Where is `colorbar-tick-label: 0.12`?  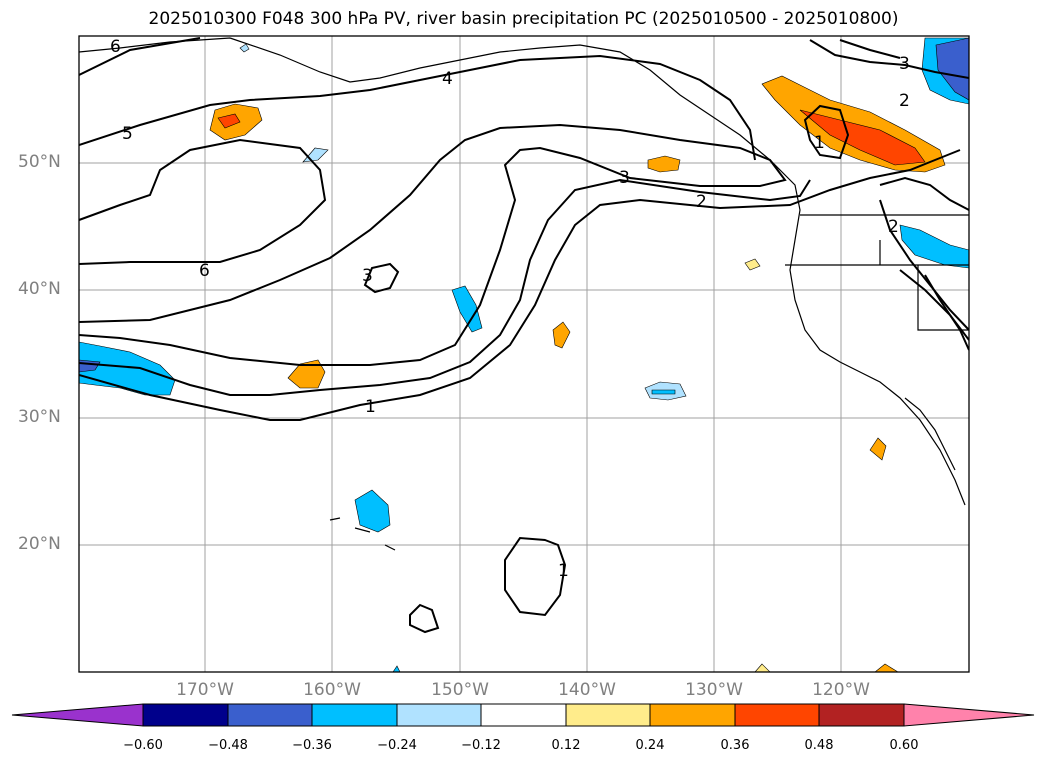
colorbar-tick-label: 0.12 is located at coordinates (566, 745).